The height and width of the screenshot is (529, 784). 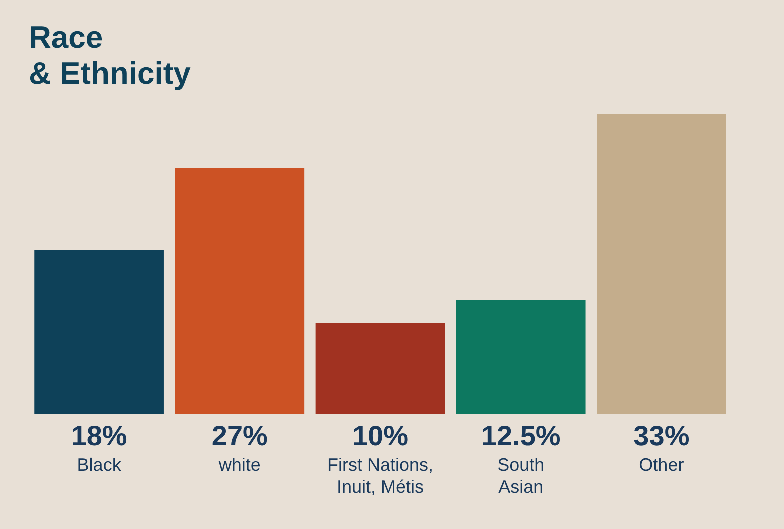 What do you see at coordinates (110, 56) in the screenshot?
I see `chart-title: Race & Ethnicity` at bounding box center [110, 56].